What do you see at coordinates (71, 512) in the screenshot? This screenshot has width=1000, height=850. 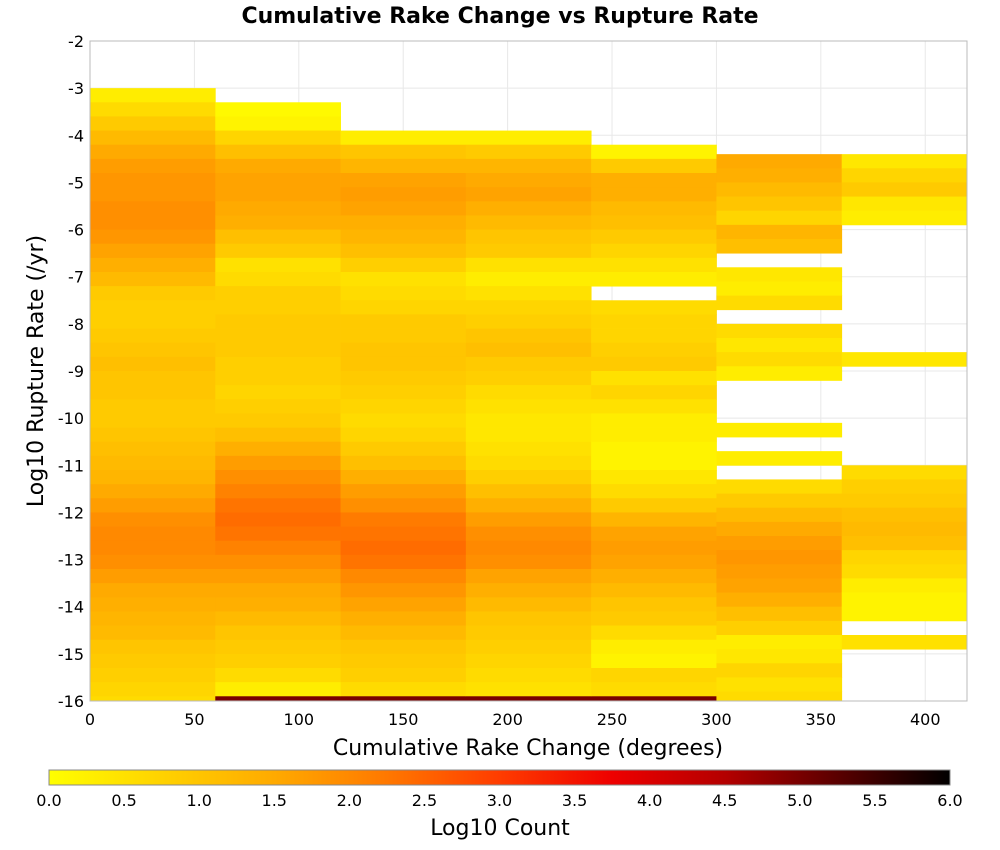 I see `y-tick-label: -12` at bounding box center [71, 512].